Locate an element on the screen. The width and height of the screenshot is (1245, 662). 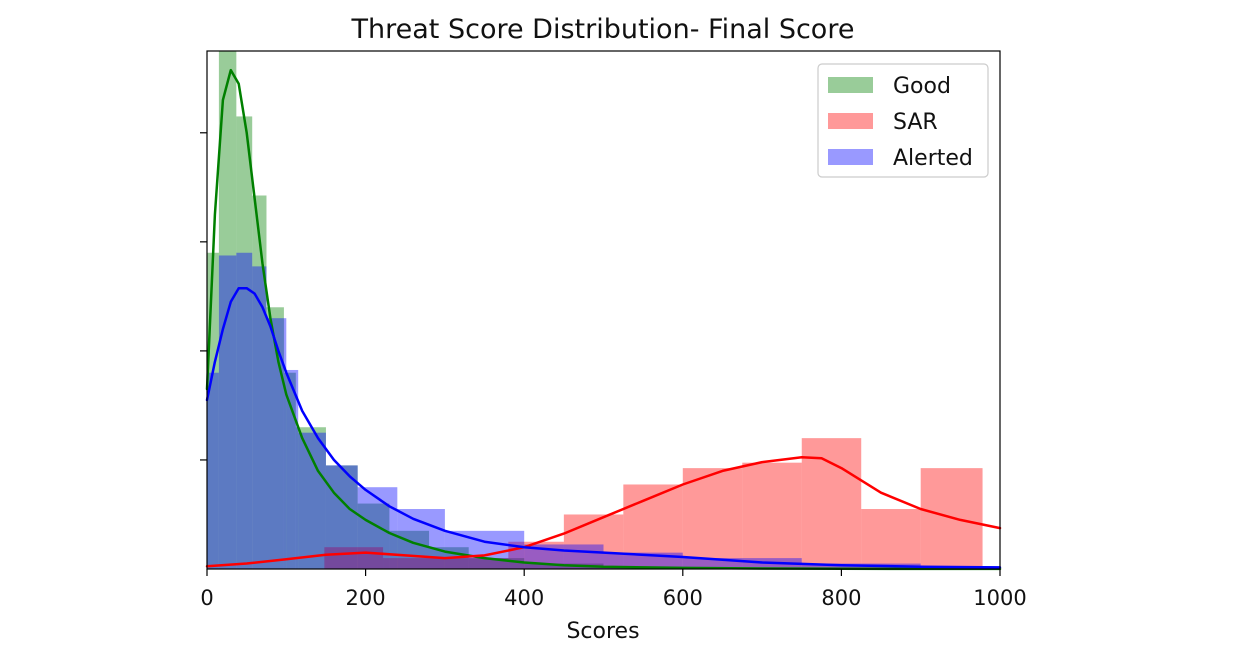
legend-label-alerted: Alerted is located at coordinates (933, 158).